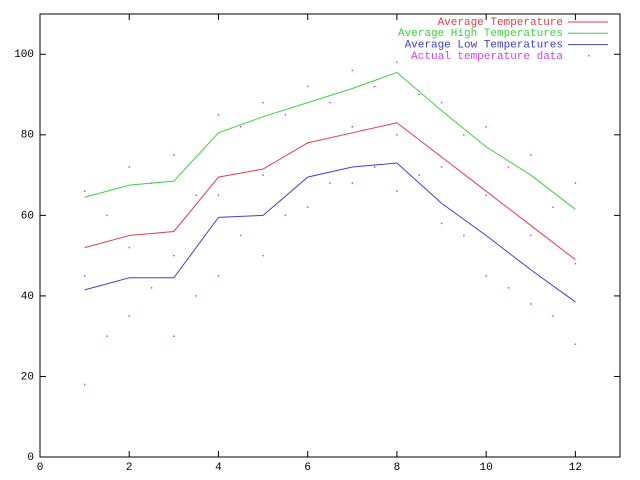 The width and height of the screenshot is (640, 480). I want to click on y-tick-label: 80, so click(27, 136).